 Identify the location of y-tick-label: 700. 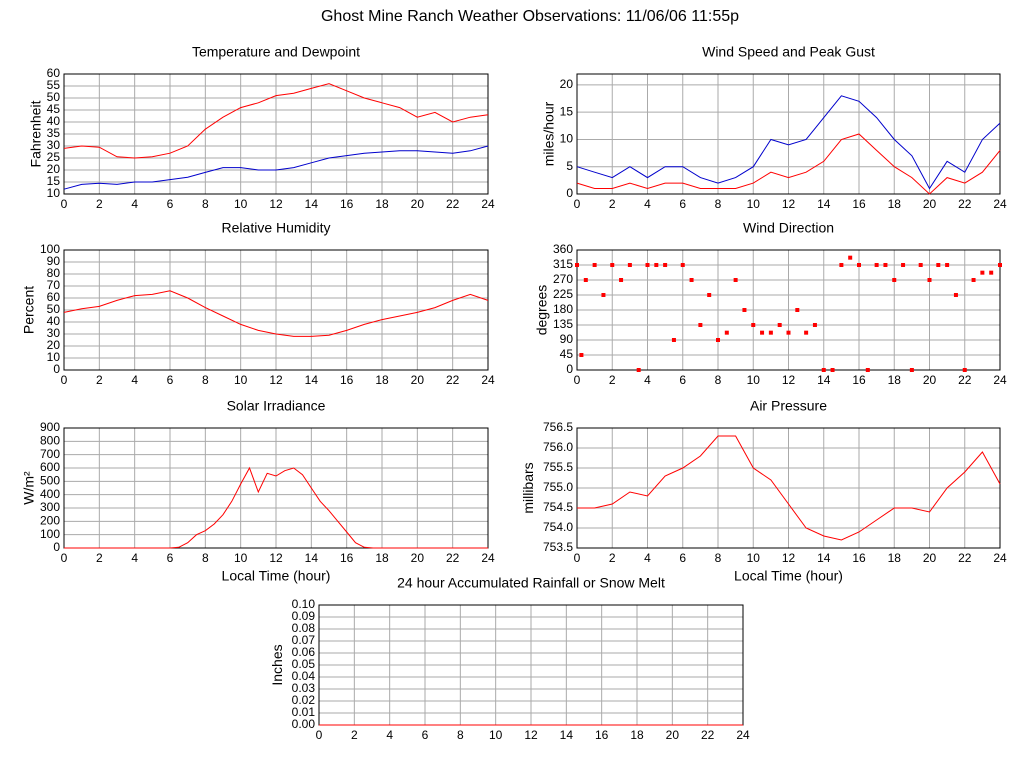
(50, 454).